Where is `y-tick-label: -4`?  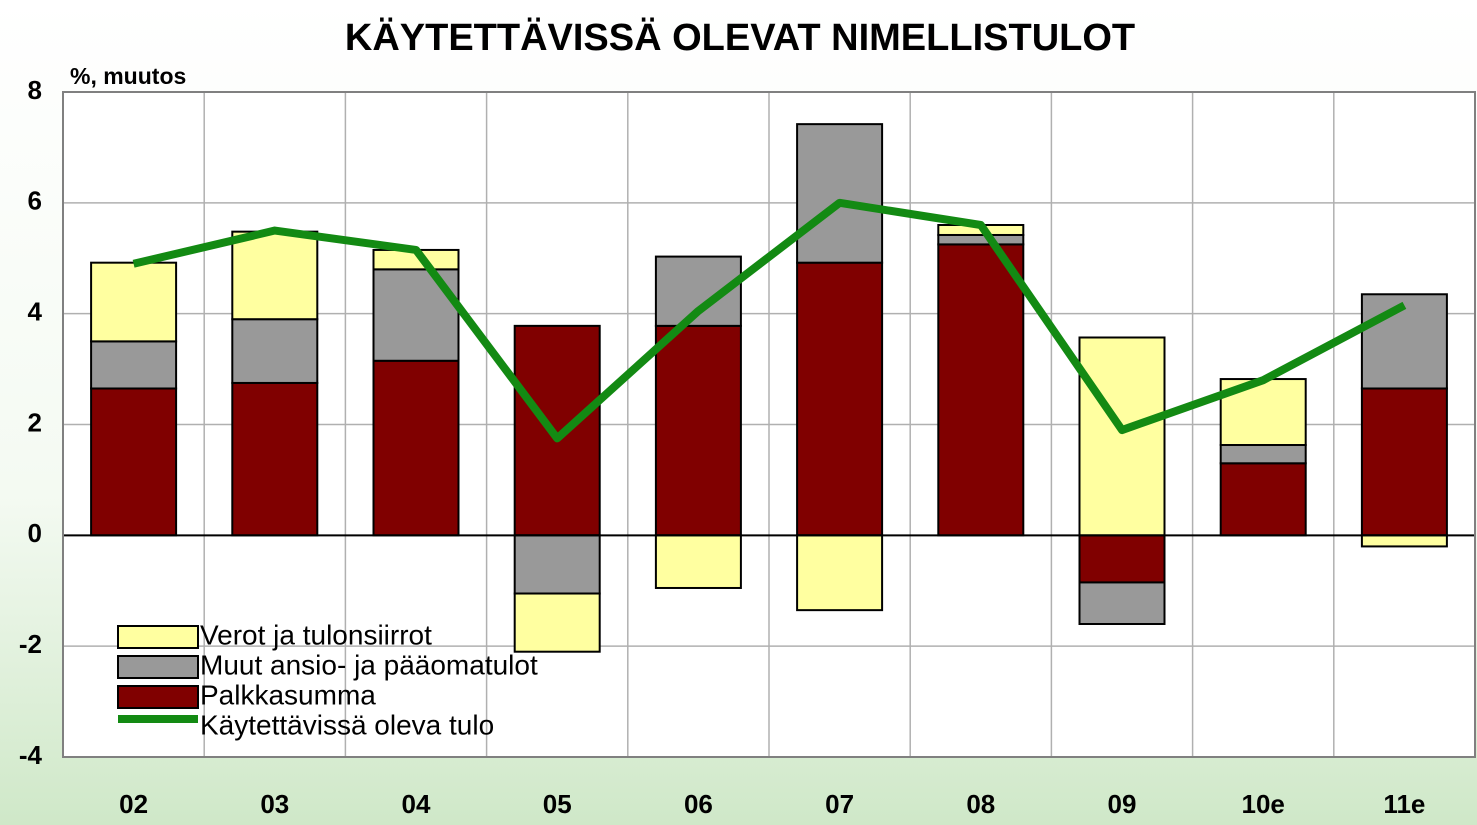 y-tick-label: -4 is located at coordinates (31, 755).